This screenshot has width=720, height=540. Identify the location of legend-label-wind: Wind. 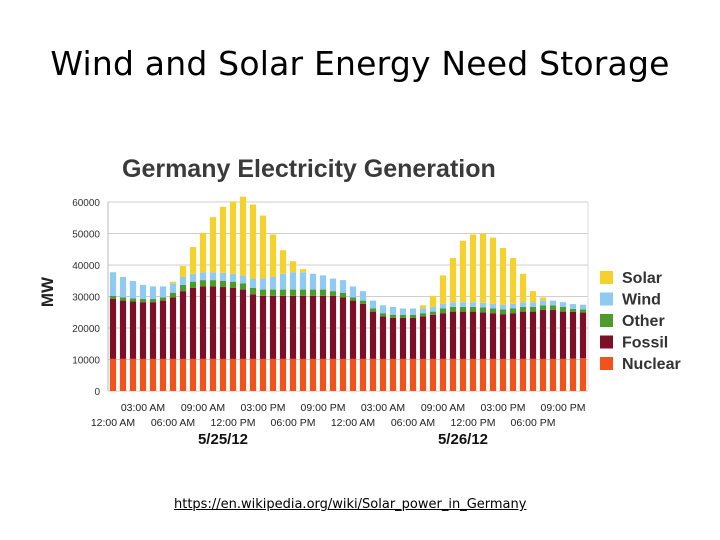
(641, 300).